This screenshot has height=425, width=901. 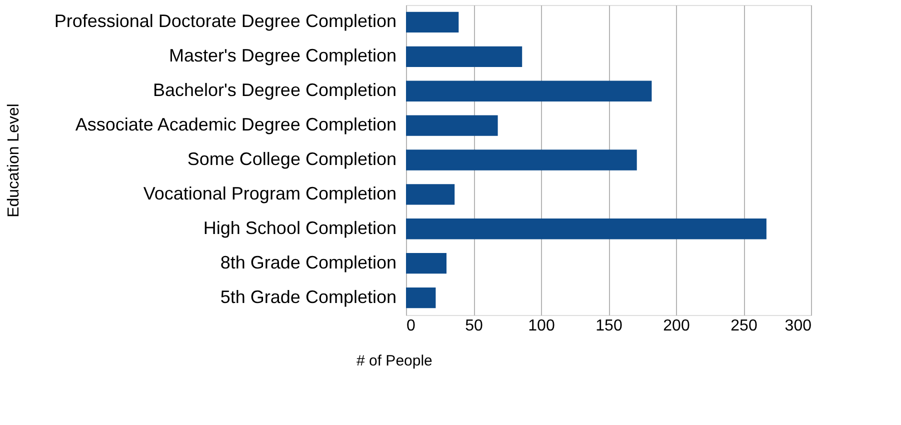 What do you see at coordinates (299, 228) in the screenshot?
I see `y-tick-label: High School Completion` at bounding box center [299, 228].